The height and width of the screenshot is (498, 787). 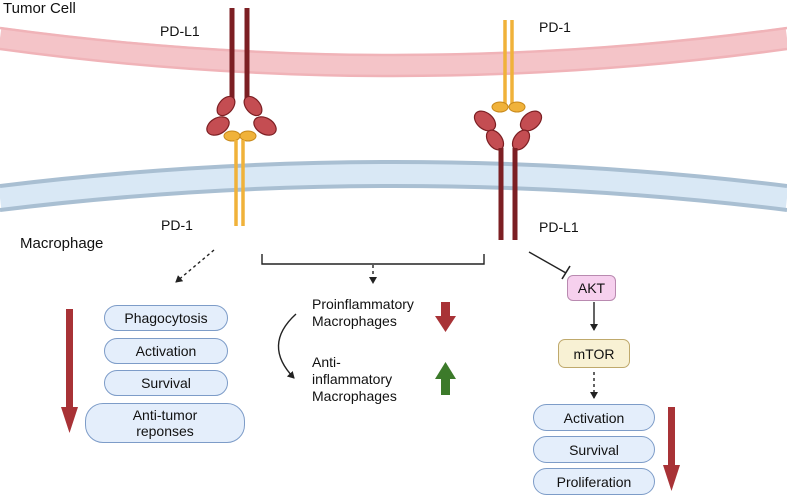 What do you see at coordinates (671, 449) in the screenshot?
I see `decrease-arrow-right` at bounding box center [671, 449].